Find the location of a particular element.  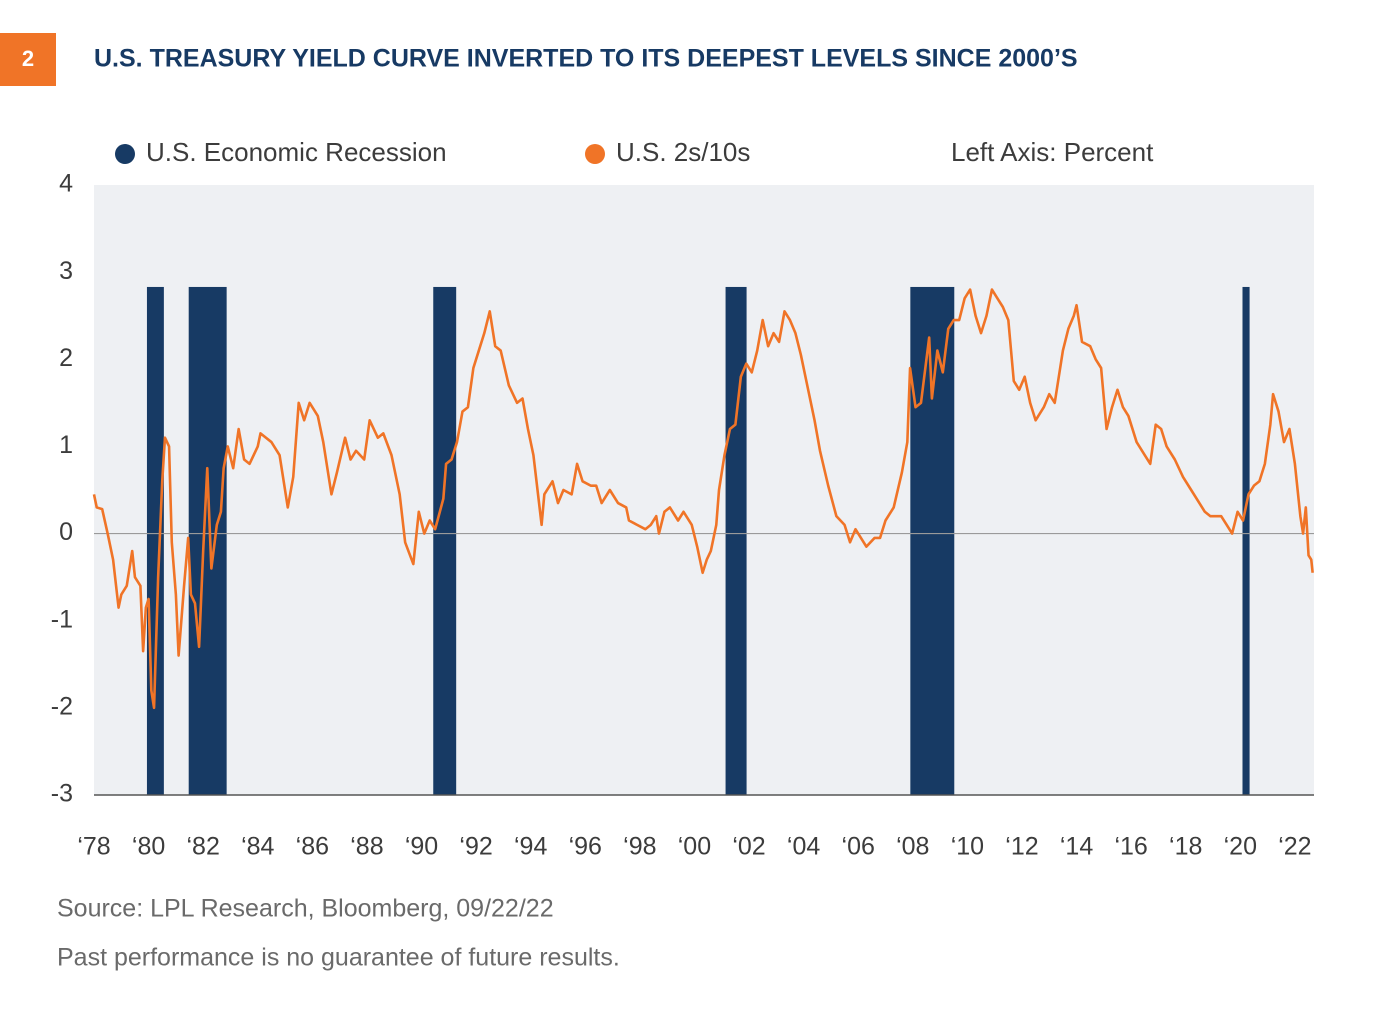

y-tick-label: 3 is located at coordinates (66, 271).